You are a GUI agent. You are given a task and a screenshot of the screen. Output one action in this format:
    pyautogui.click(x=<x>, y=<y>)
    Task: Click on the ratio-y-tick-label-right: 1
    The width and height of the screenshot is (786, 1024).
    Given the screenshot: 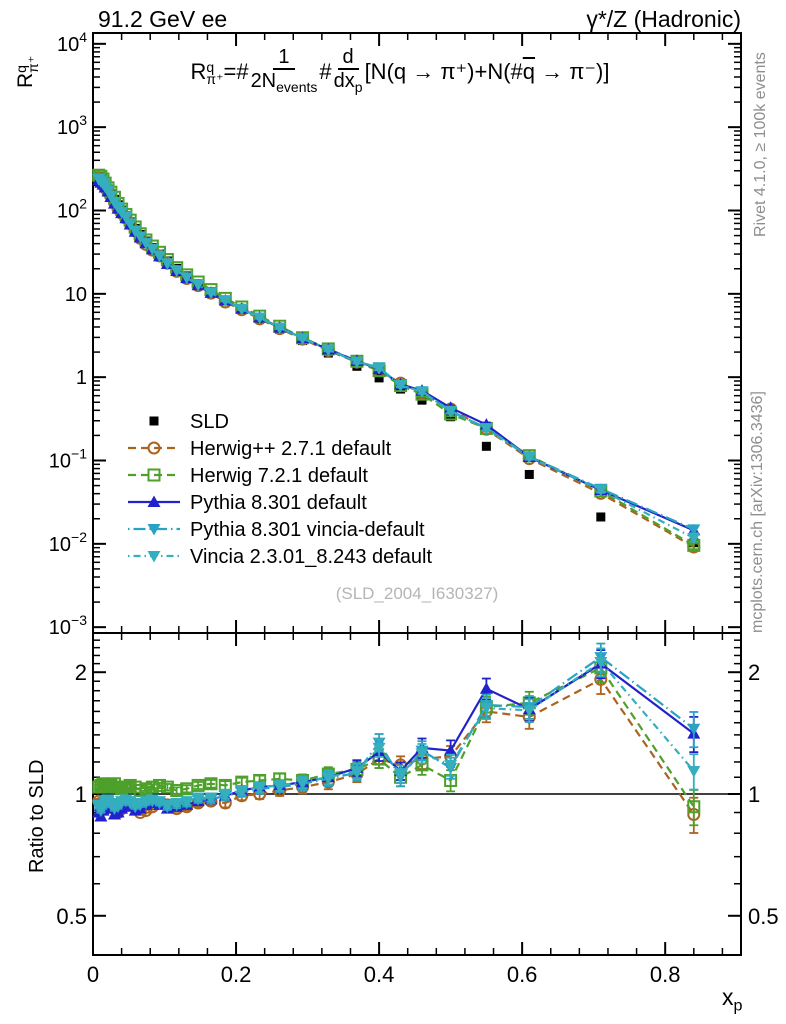 What is the action you would take?
    pyautogui.click(x=754, y=794)
    